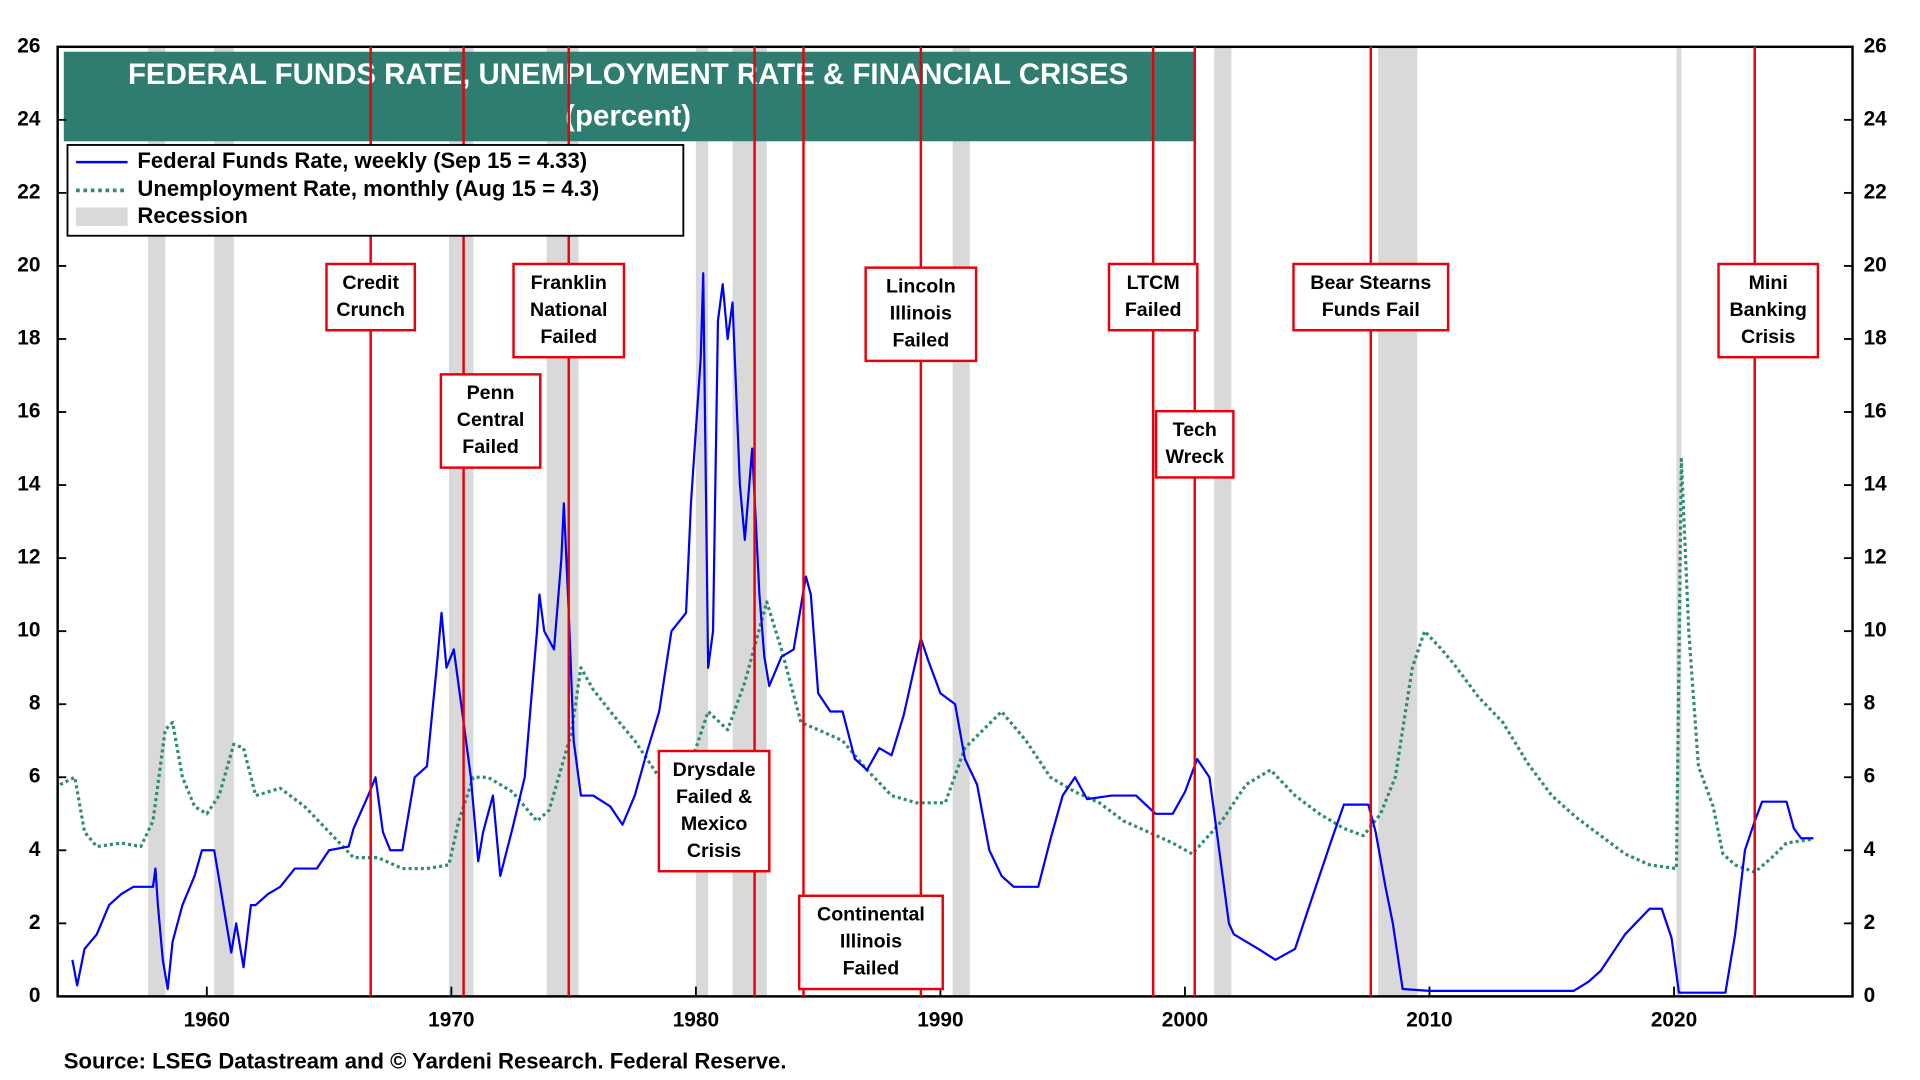 The image size is (1920, 1080). I want to click on y-tick-label: 10, so click(28, 630).